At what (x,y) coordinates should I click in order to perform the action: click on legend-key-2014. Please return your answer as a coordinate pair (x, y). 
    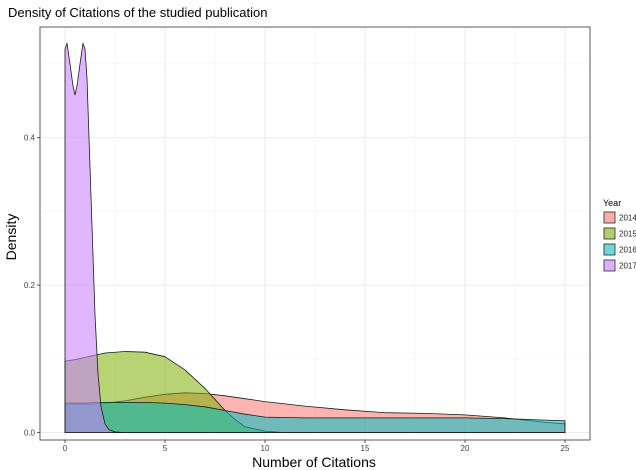
    Looking at the image, I should click on (609, 217).